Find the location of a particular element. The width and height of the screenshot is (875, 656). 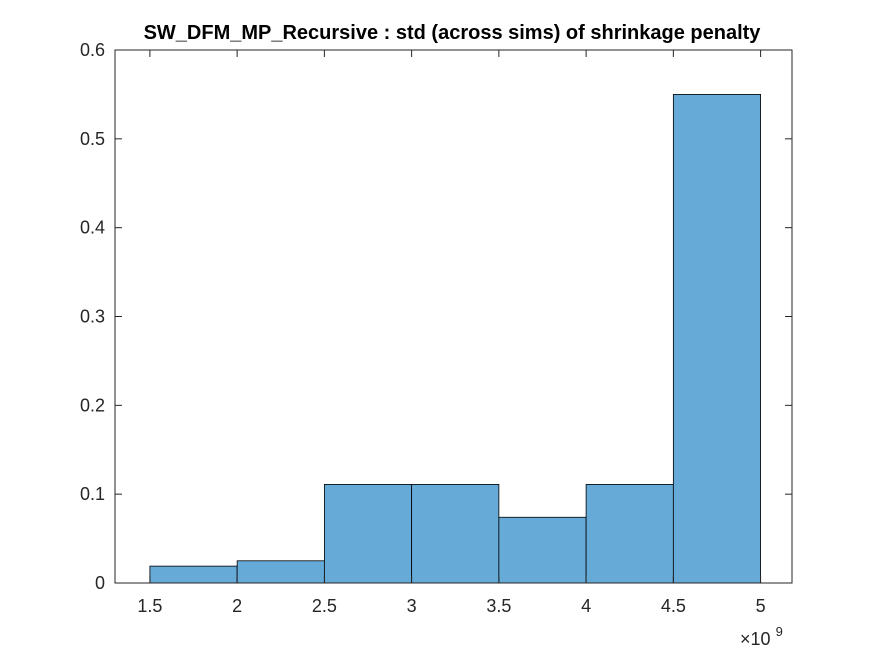

y-tick-label: 0.6 is located at coordinates (92, 50).